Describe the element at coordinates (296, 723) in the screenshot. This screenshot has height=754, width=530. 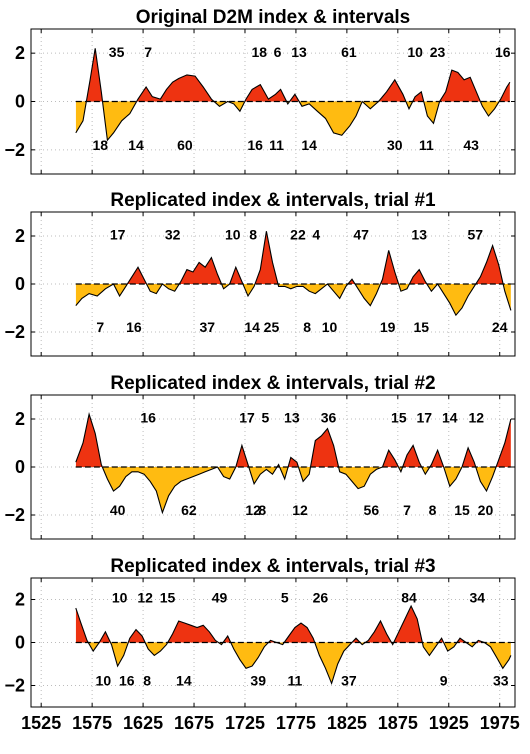
I see `x-tick-label: 1775` at that location.